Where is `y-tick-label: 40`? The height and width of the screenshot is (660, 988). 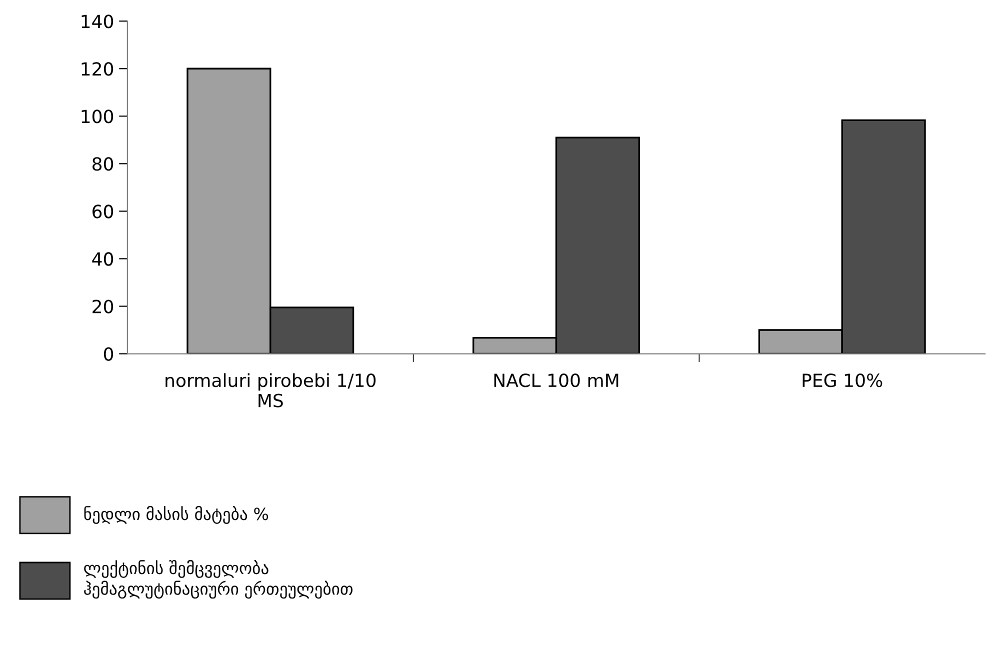 y-tick-label: 40 is located at coordinates (103, 259).